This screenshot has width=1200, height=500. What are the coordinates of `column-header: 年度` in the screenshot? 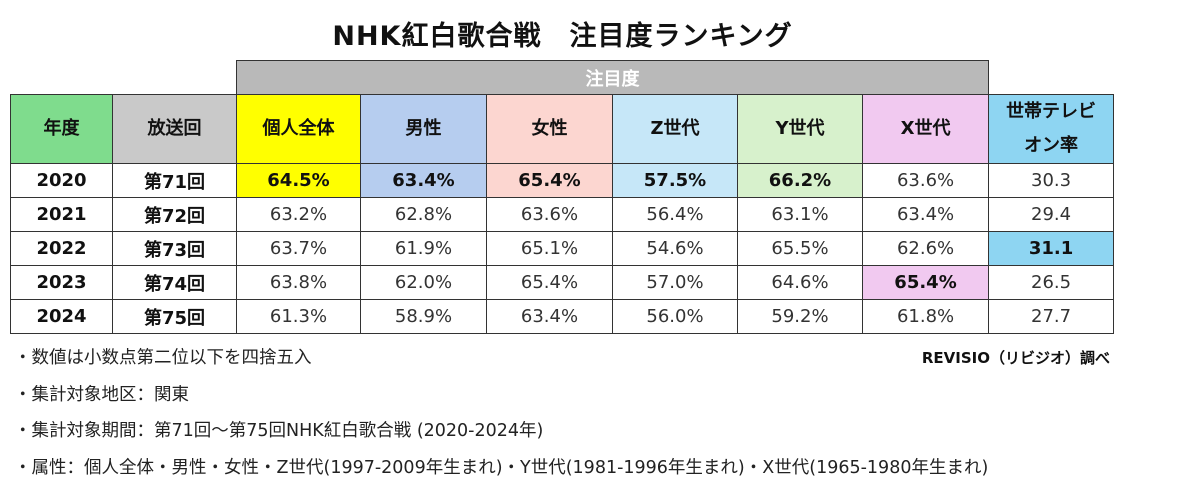 It's located at (61, 129).